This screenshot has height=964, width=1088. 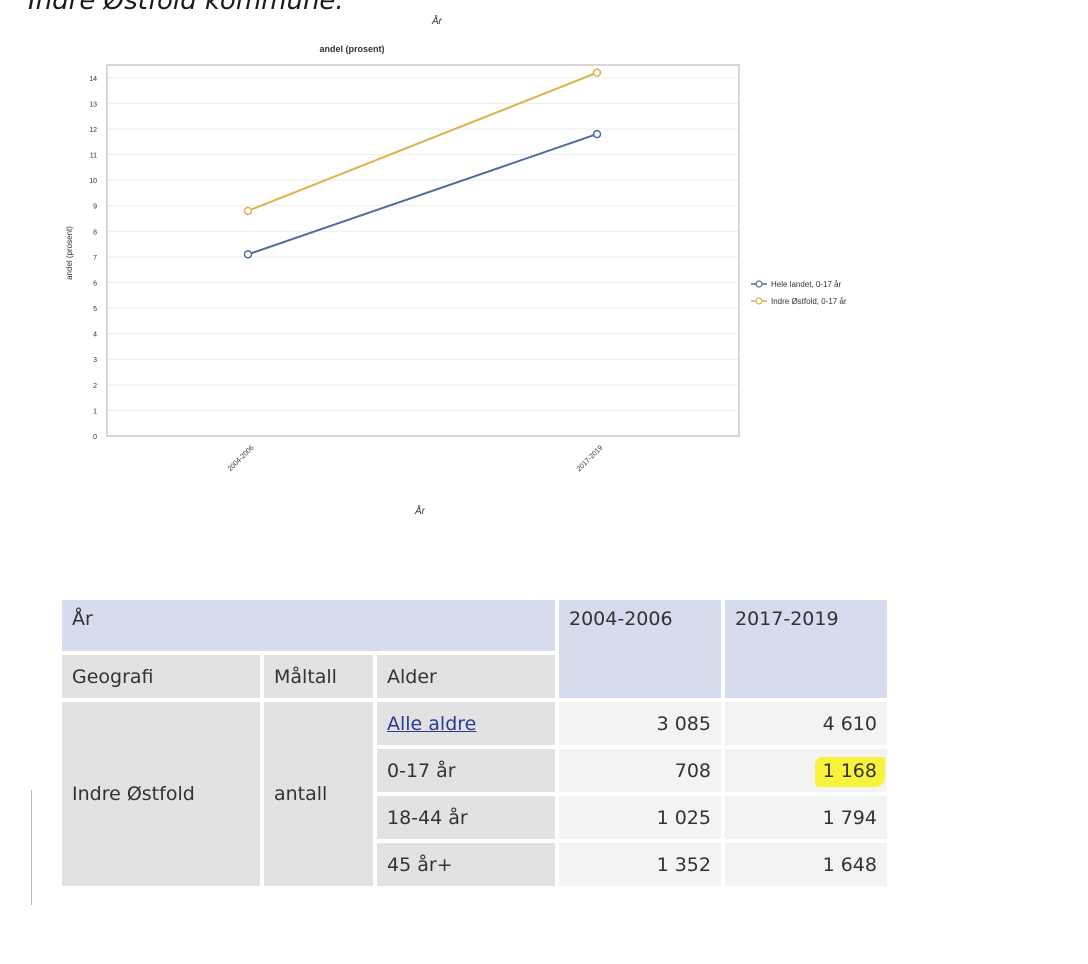 I want to click on y-tick-label: 3, so click(x=95, y=360).